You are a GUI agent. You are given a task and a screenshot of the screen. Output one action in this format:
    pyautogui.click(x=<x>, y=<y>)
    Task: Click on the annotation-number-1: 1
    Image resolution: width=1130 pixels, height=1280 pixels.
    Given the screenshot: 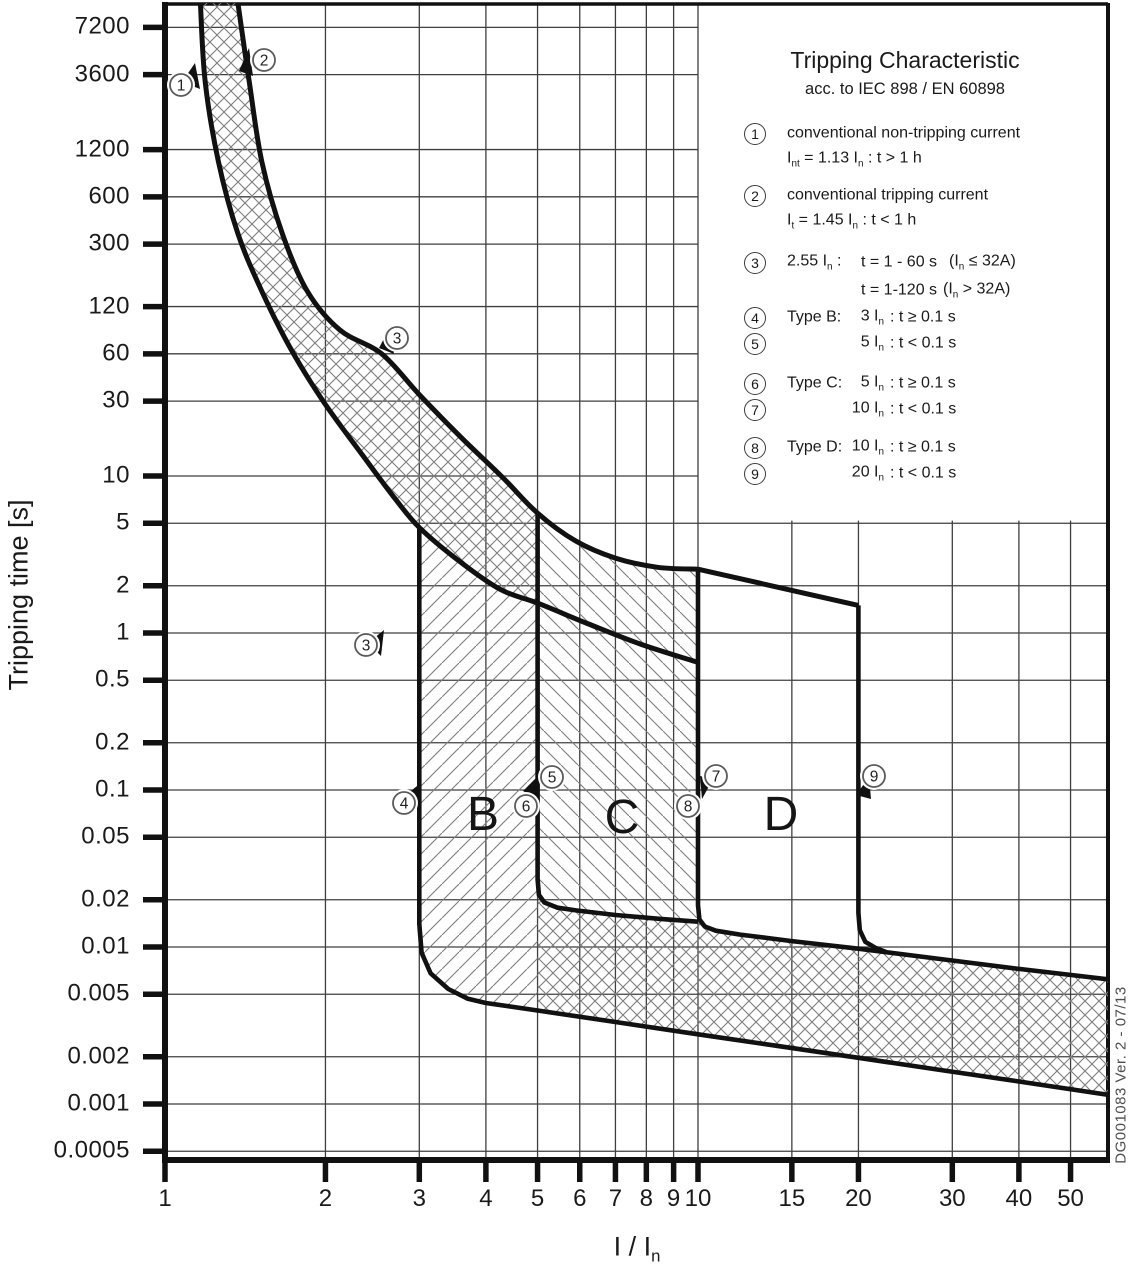 What is the action you would take?
    pyautogui.click(x=181, y=86)
    